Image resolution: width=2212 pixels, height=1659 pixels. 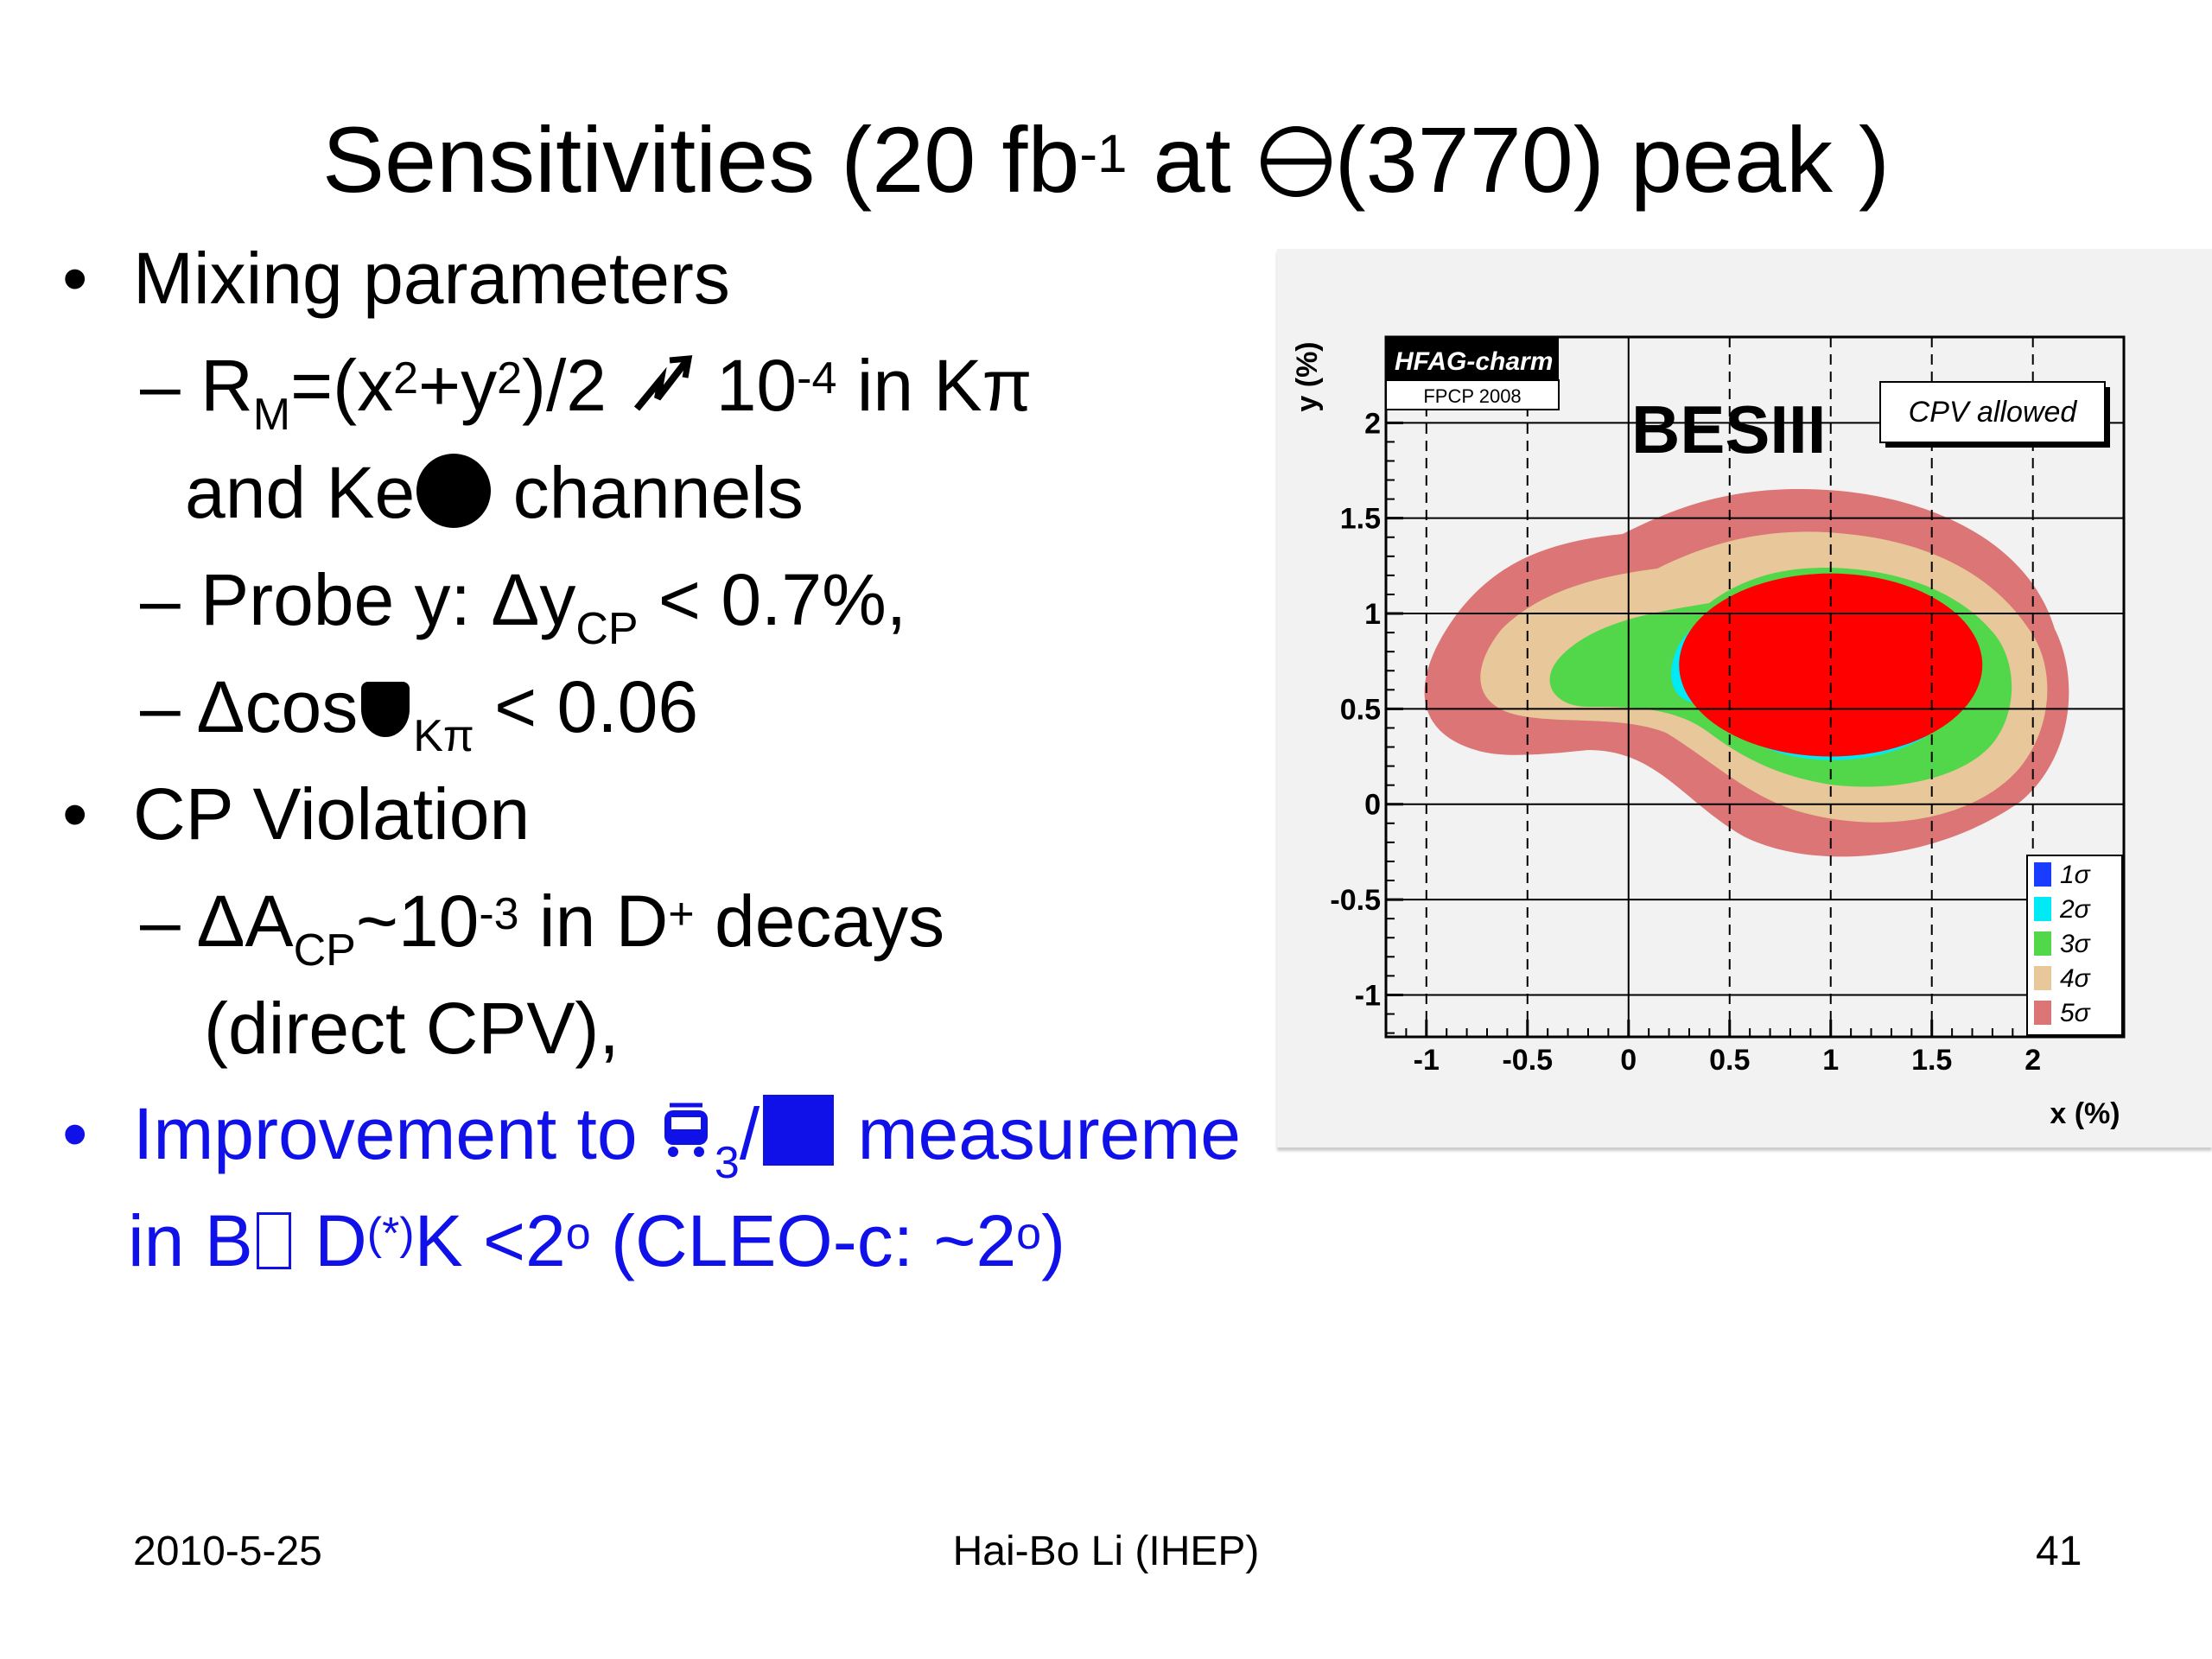 I want to click on footer-author: Hai-Bo Li (IHEP), so click(x=1106, y=1551).